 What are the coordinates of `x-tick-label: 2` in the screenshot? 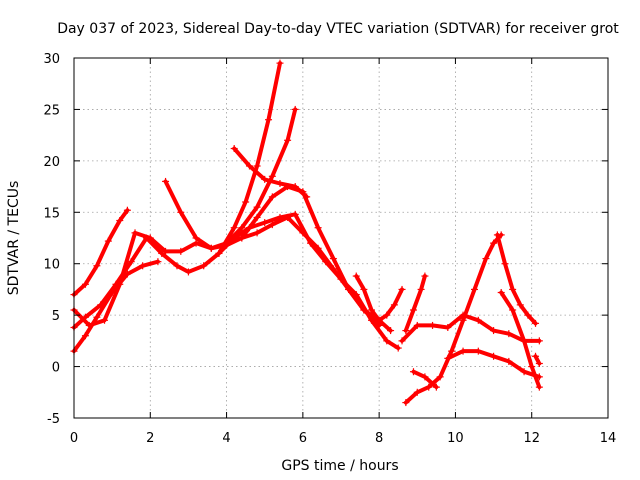 It's located at (150, 438).